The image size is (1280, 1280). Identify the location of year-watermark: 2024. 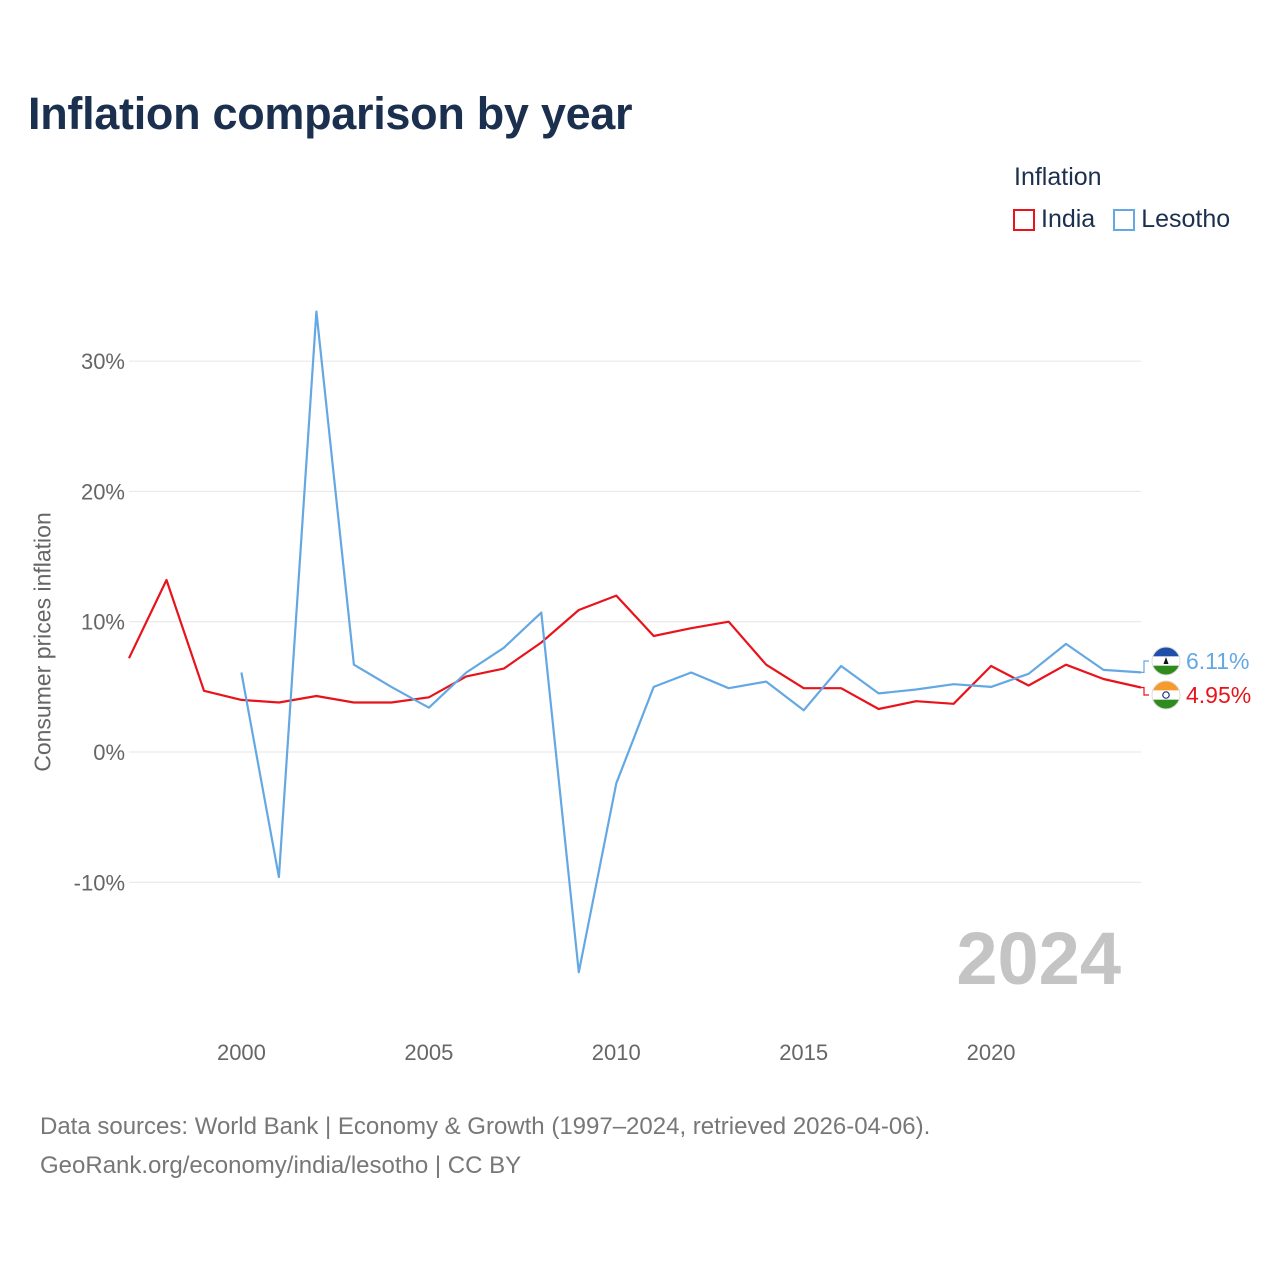
(1038, 958).